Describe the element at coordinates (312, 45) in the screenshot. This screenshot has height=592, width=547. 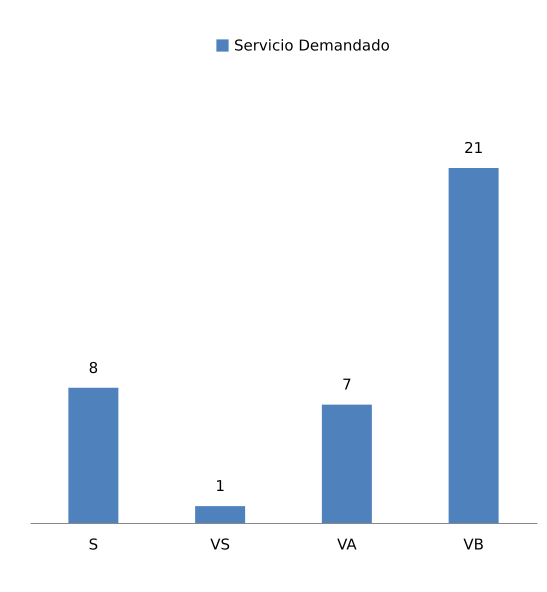
I see `legend-label: Servicio Demandado` at that location.